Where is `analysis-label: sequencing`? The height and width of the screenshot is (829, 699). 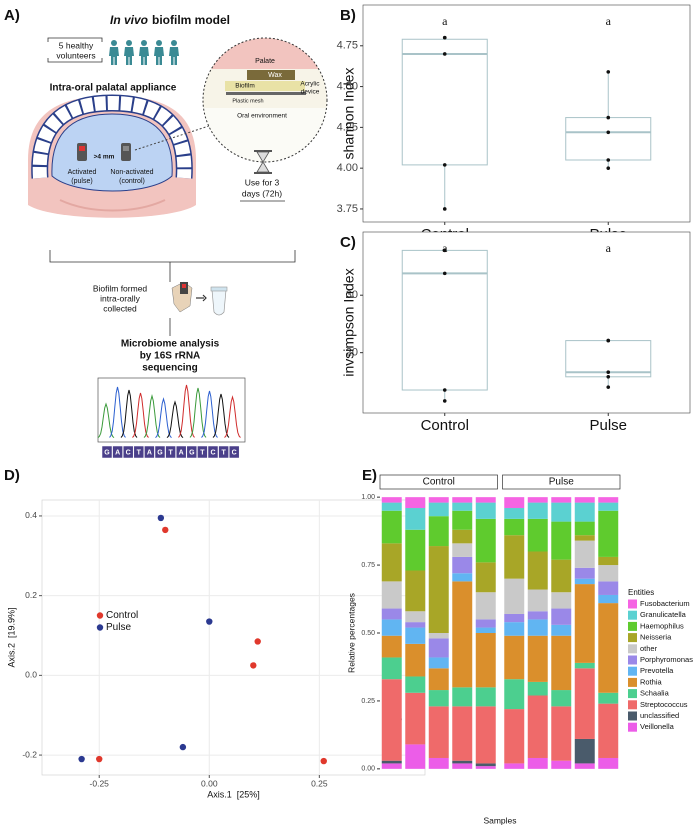 analysis-label: sequencing is located at coordinates (170, 368).